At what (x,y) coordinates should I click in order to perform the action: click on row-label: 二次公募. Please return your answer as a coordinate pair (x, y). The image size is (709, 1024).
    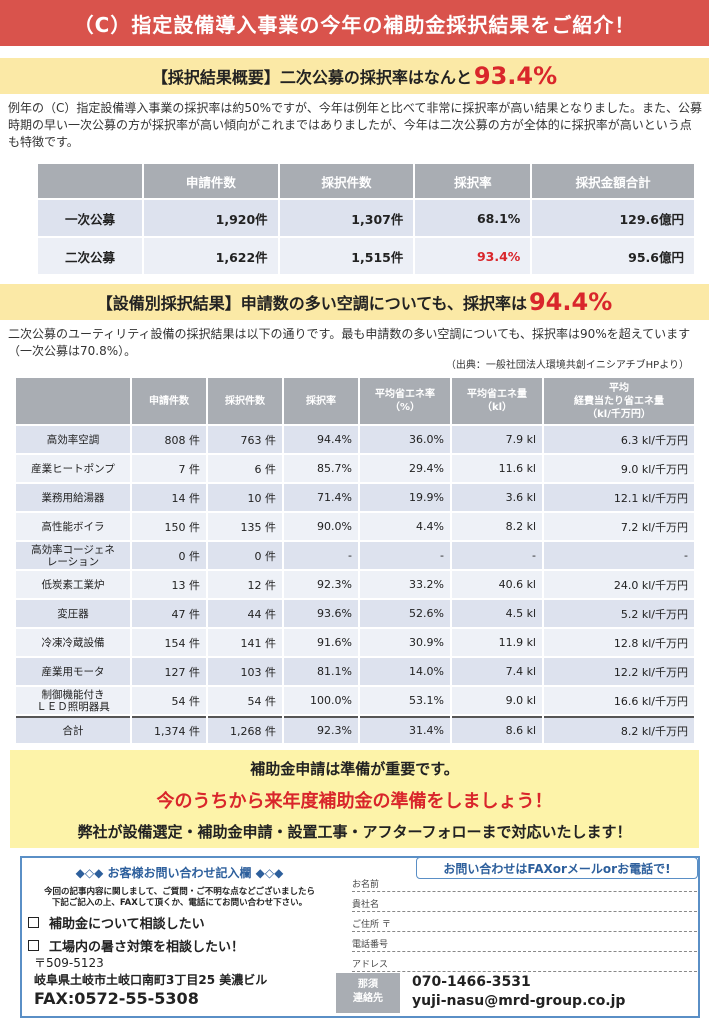
    Looking at the image, I should click on (90, 256).